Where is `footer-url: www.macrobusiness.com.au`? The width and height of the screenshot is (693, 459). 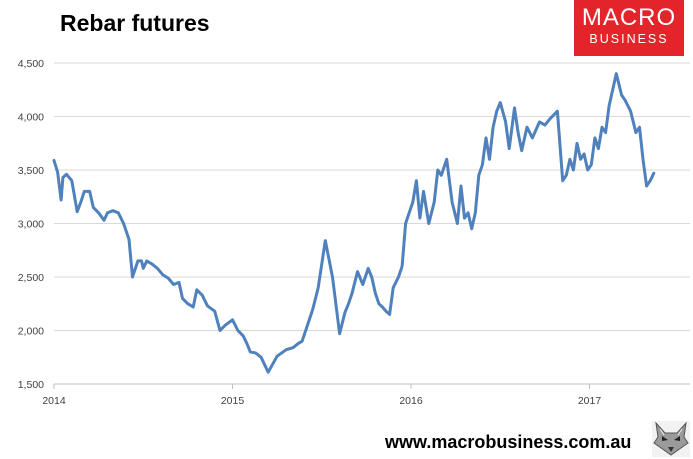
footer-url: www.macrobusiness.com.au is located at coordinates (508, 442).